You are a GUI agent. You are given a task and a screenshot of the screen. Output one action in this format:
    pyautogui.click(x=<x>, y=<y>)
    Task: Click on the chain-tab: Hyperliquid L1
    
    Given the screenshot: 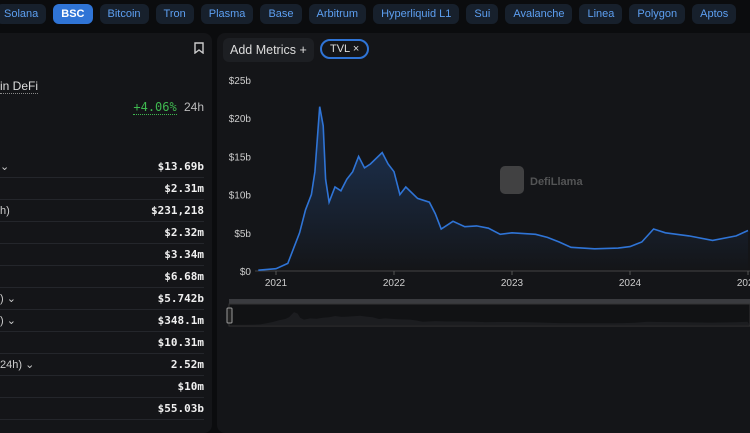 What is the action you would take?
    pyautogui.click(x=416, y=14)
    